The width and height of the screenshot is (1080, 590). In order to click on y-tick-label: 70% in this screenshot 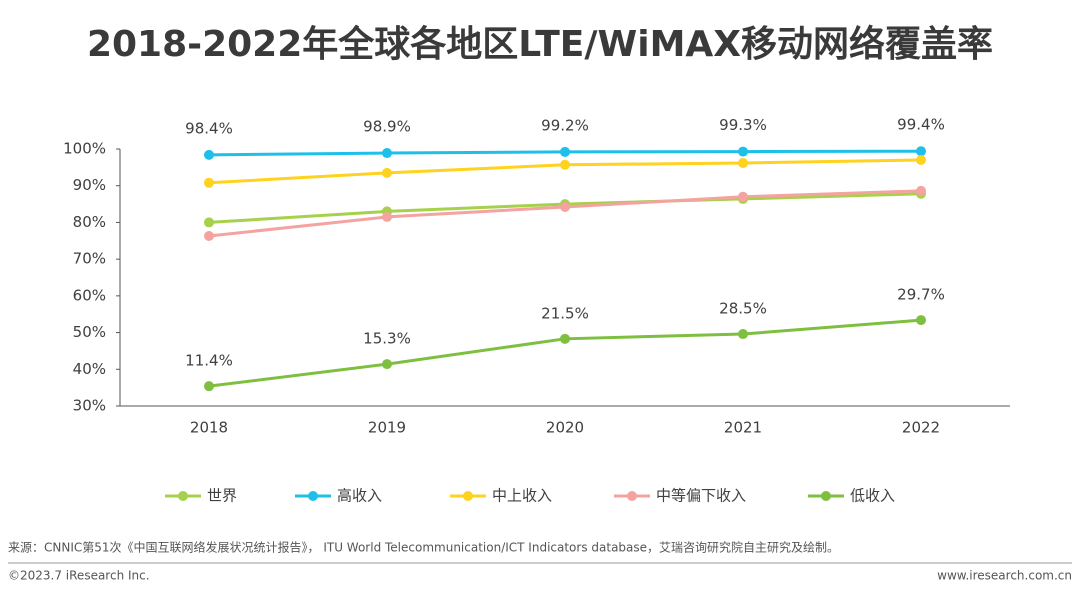, I will do `click(89, 259)`.